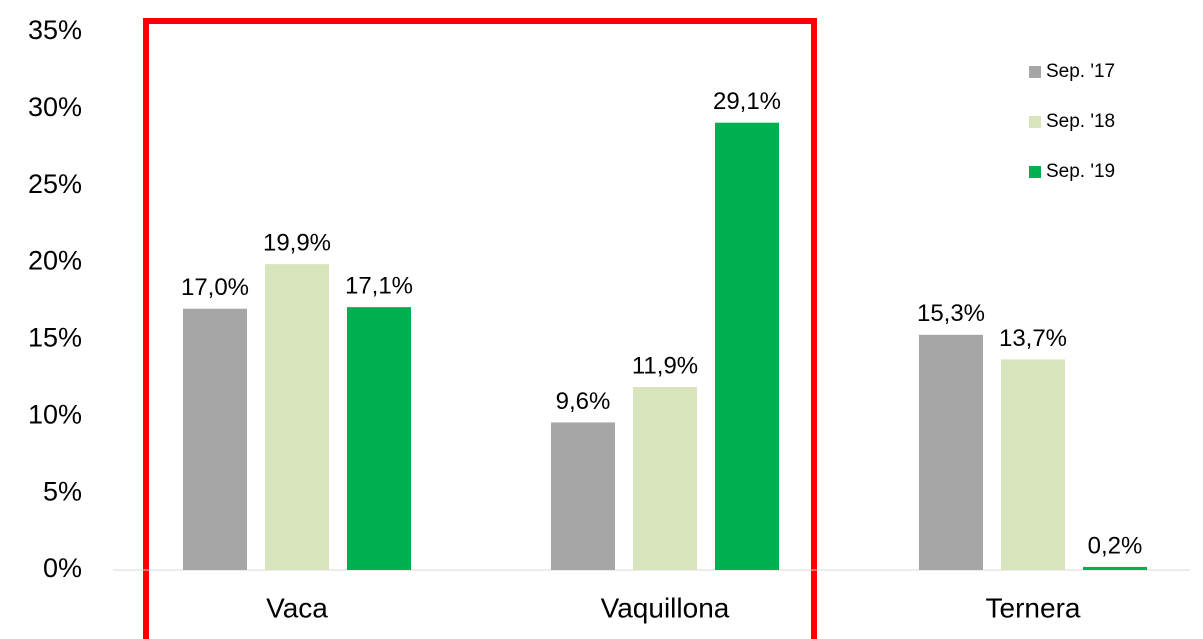  I want to click on value-label: 15,3%, so click(951, 313).